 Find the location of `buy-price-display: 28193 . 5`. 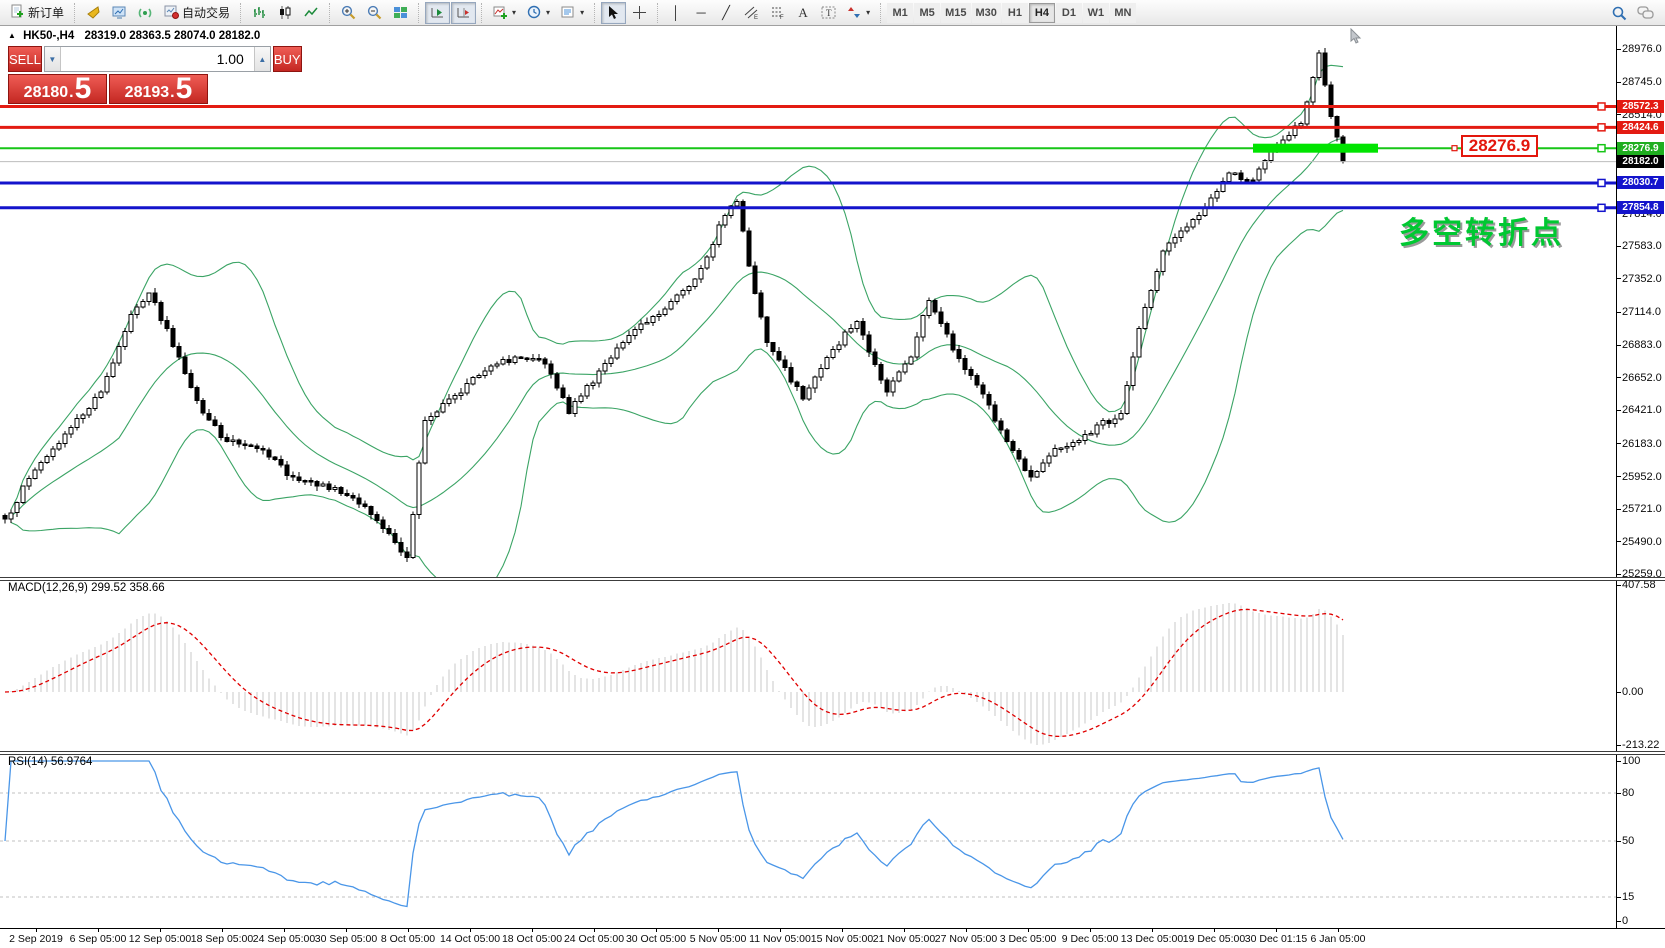

buy-price-display: 28193 . 5 is located at coordinates (158, 89).